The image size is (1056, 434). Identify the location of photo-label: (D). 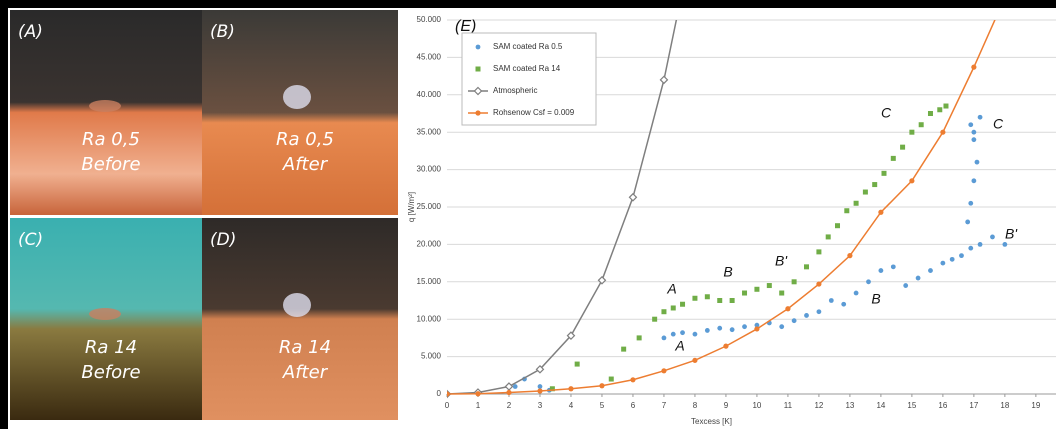
(223, 240).